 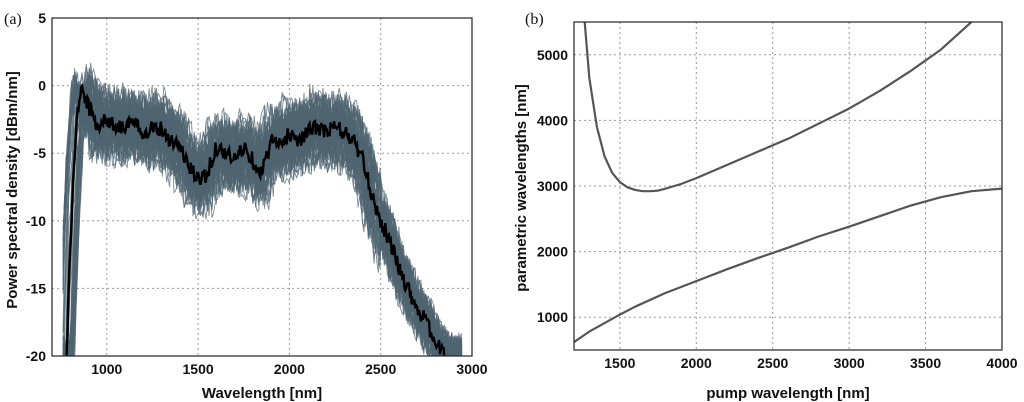 What do you see at coordinates (696, 363) in the screenshot?
I see `b-x-tick-label: 2000` at bounding box center [696, 363].